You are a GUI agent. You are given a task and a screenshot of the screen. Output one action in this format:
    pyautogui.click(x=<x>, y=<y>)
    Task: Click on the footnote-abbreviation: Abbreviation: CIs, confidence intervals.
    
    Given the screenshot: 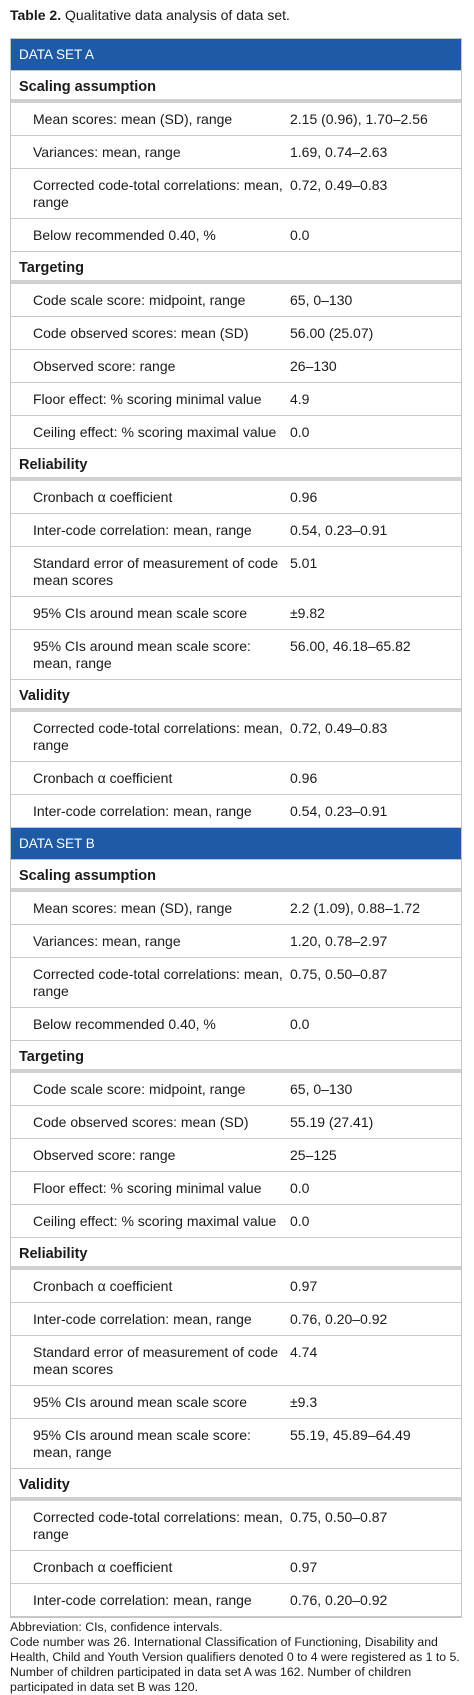 What is the action you would take?
    pyautogui.click(x=116, y=1627)
    